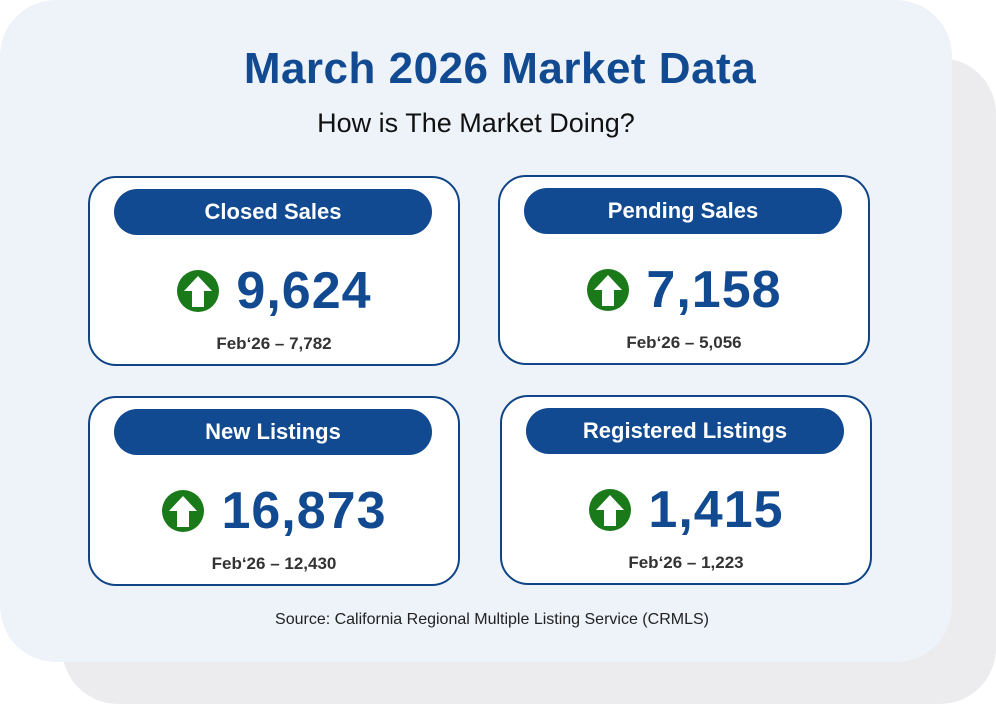  I want to click on metric-value: 1,415, so click(716, 510).